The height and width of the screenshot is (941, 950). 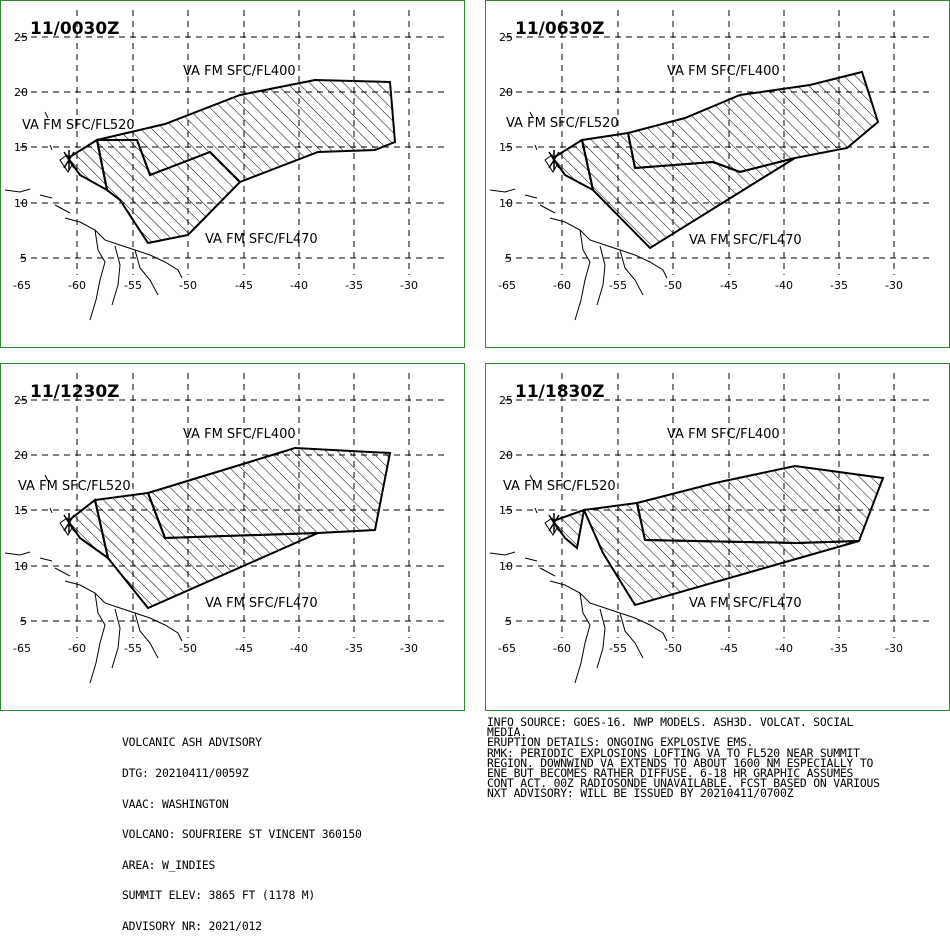 What do you see at coordinates (175, 803) in the screenshot?
I see `advisory-vaac: VAAC: WASHINGTON` at bounding box center [175, 803].